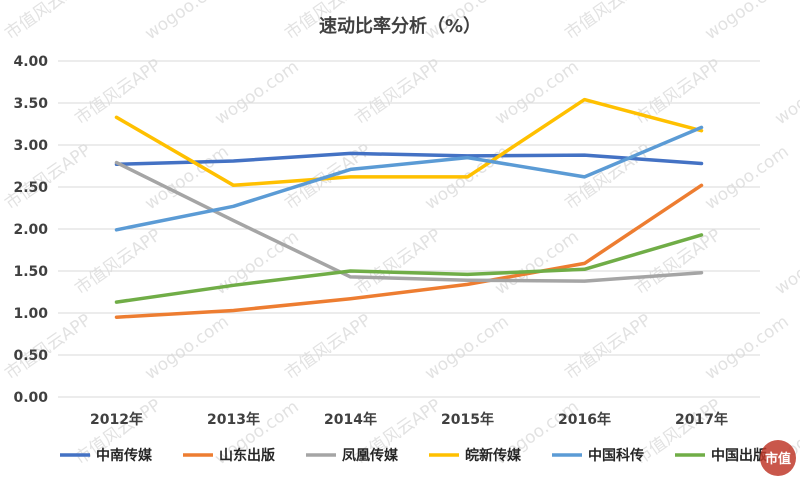 The height and width of the screenshot is (481, 800). What do you see at coordinates (400, 26) in the screenshot?
I see `chart-title: 速动比率分析（%）` at bounding box center [400, 26].